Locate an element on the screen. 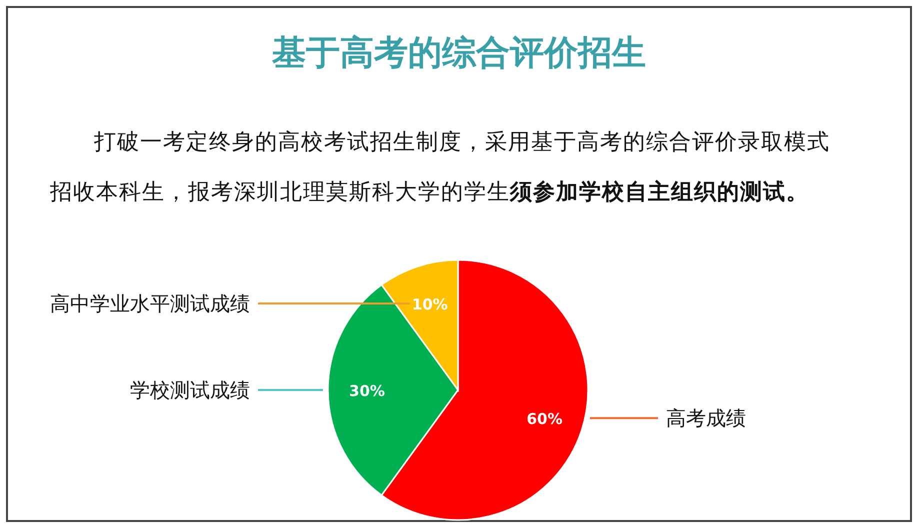  slice-label: 学校测试成绩 is located at coordinates (190, 390).